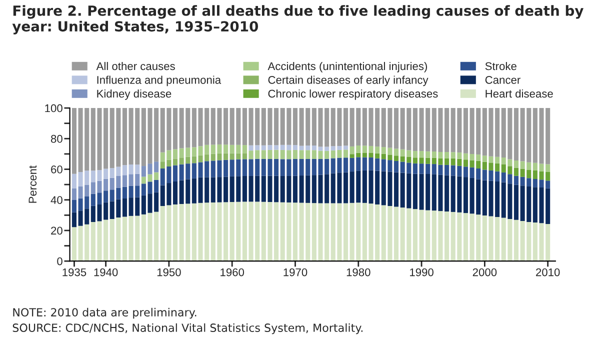 Image resolution: width=607 pixels, height=344 pixels. I want to click on y-tick-label: 0, so click(59, 261).